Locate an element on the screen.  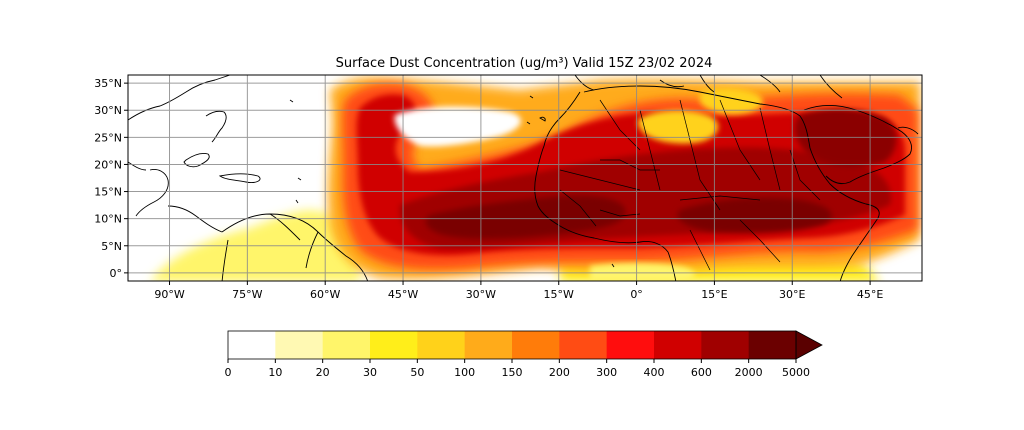
lat-tick-label: 0° is located at coordinates (116, 273).